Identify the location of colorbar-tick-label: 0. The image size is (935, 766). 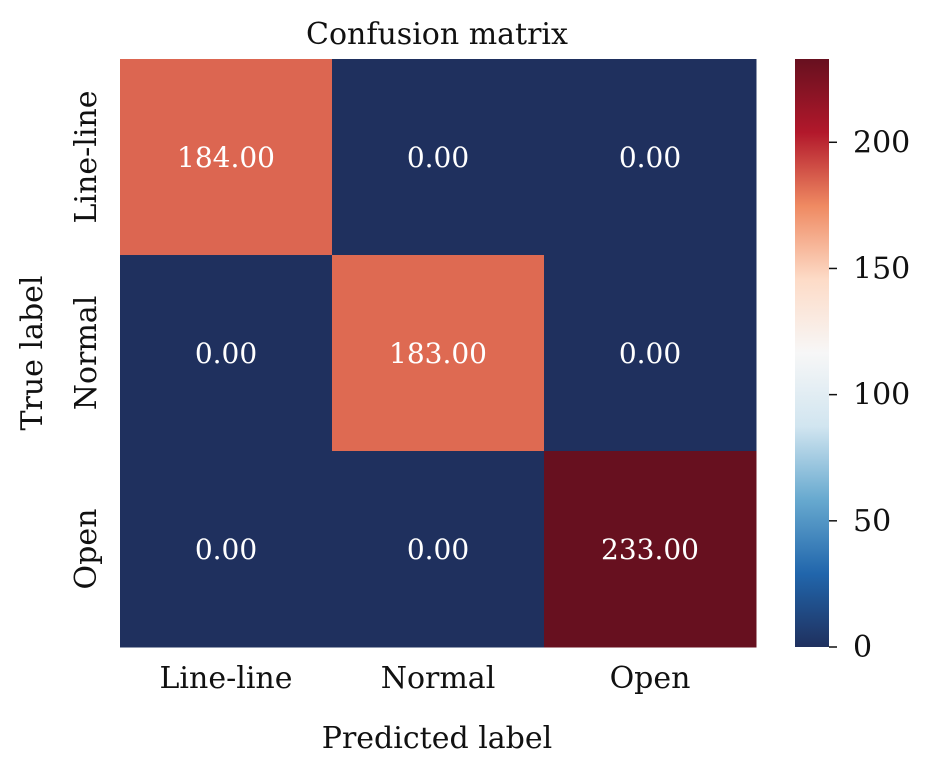
(862, 647).